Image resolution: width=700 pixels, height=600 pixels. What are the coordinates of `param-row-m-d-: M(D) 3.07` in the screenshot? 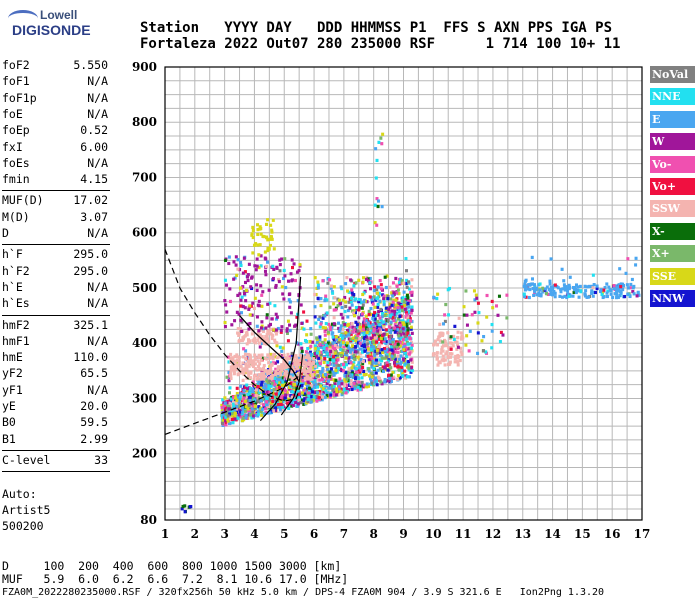 It's located at (55, 218).